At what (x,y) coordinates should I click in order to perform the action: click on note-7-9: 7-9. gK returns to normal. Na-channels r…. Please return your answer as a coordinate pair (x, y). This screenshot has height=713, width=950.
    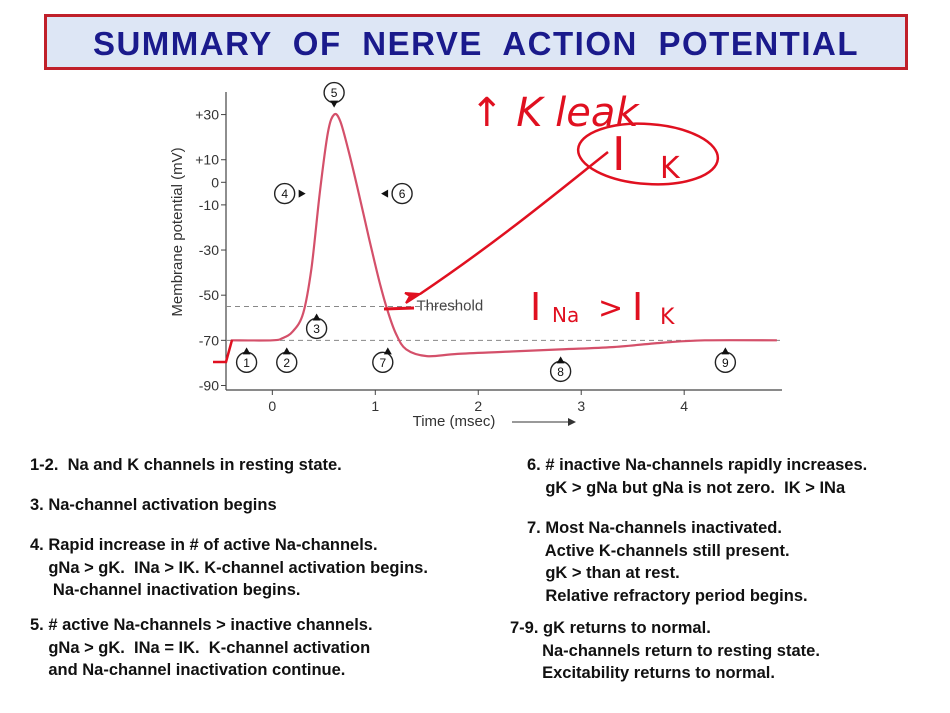
    Looking at the image, I should click on (665, 650).